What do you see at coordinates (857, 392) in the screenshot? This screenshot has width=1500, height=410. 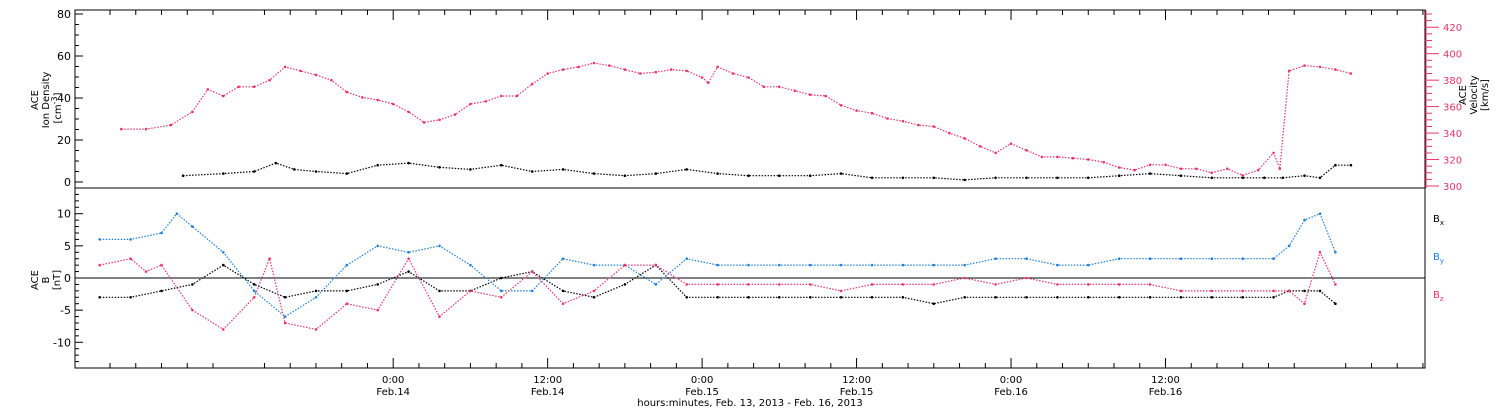 I see `date-tick-label: Feb.15` at bounding box center [857, 392].